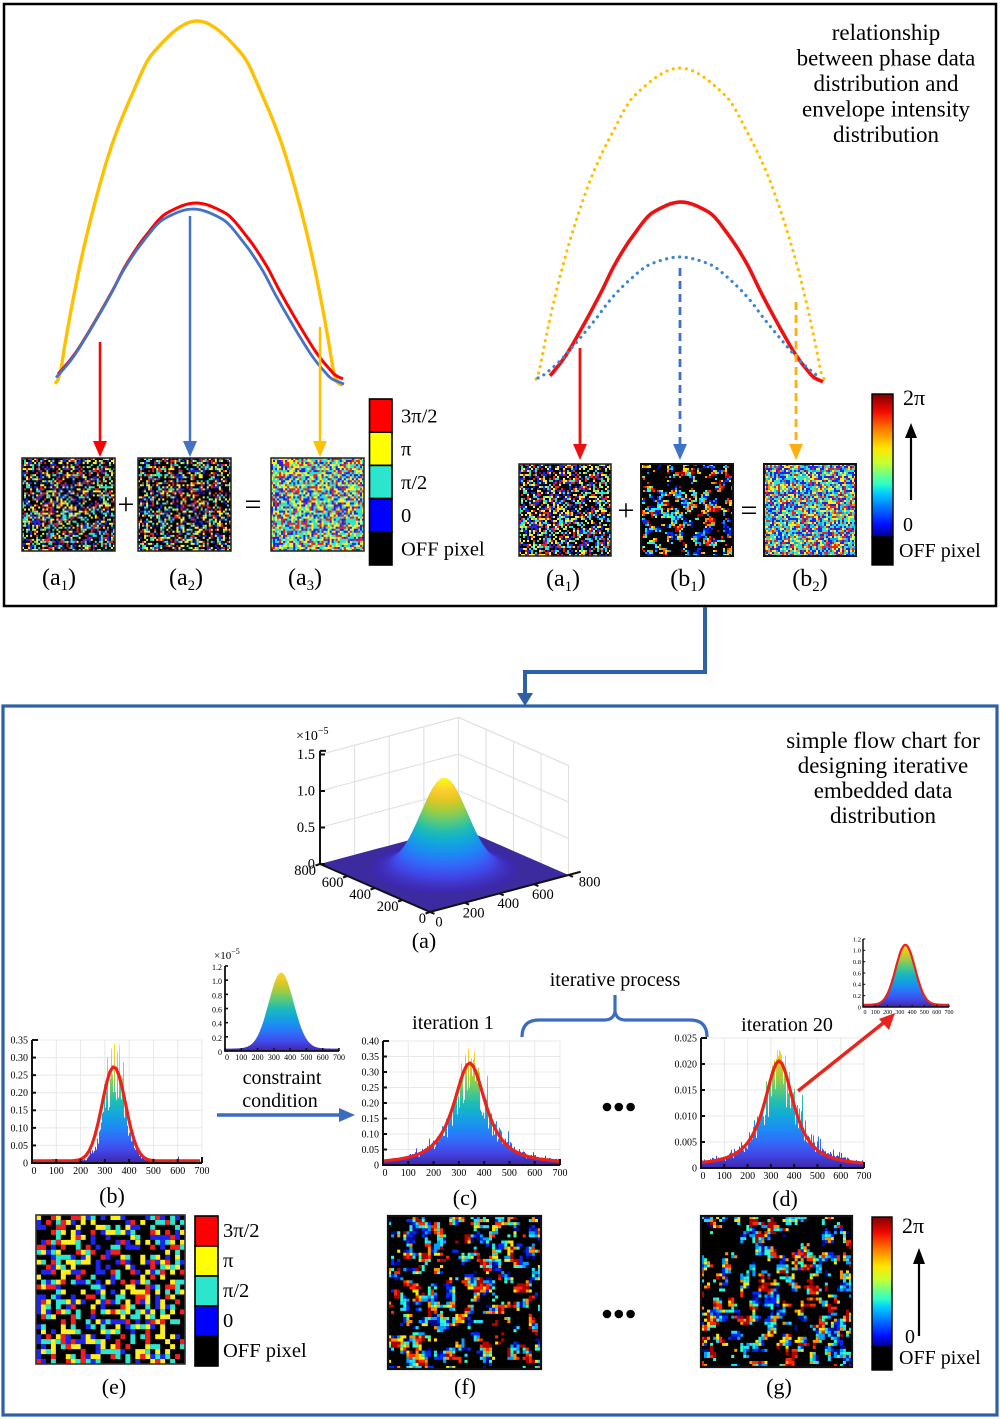 The width and height of the screenshot is (1000, 1419). Describe the element at coordinates (686, 1090) in the screenshot. I see `svg-text: 0.015` at that location.